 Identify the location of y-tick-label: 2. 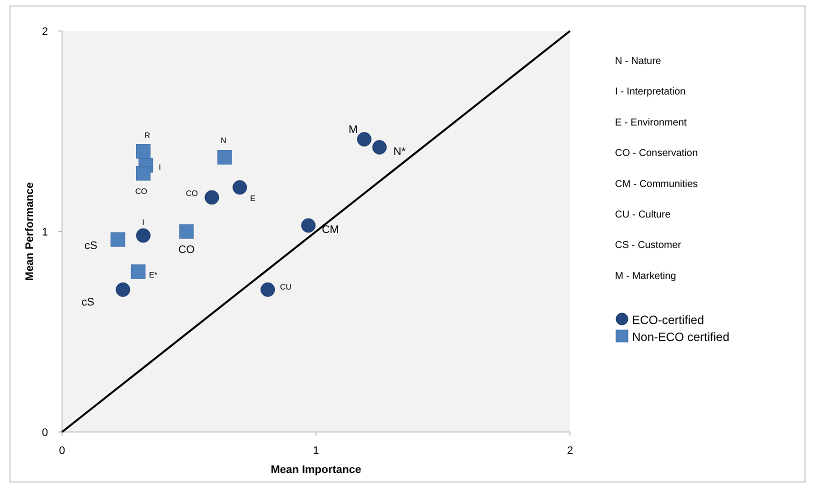
(45, 32).